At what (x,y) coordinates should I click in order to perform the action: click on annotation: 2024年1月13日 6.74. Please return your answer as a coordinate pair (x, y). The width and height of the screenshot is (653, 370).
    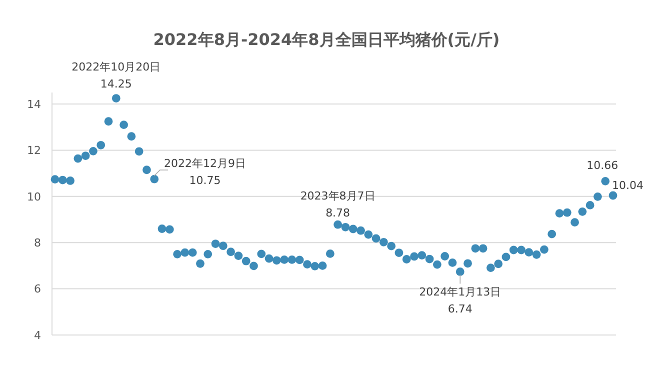
    Looking at the image, I should click on (460, 301).